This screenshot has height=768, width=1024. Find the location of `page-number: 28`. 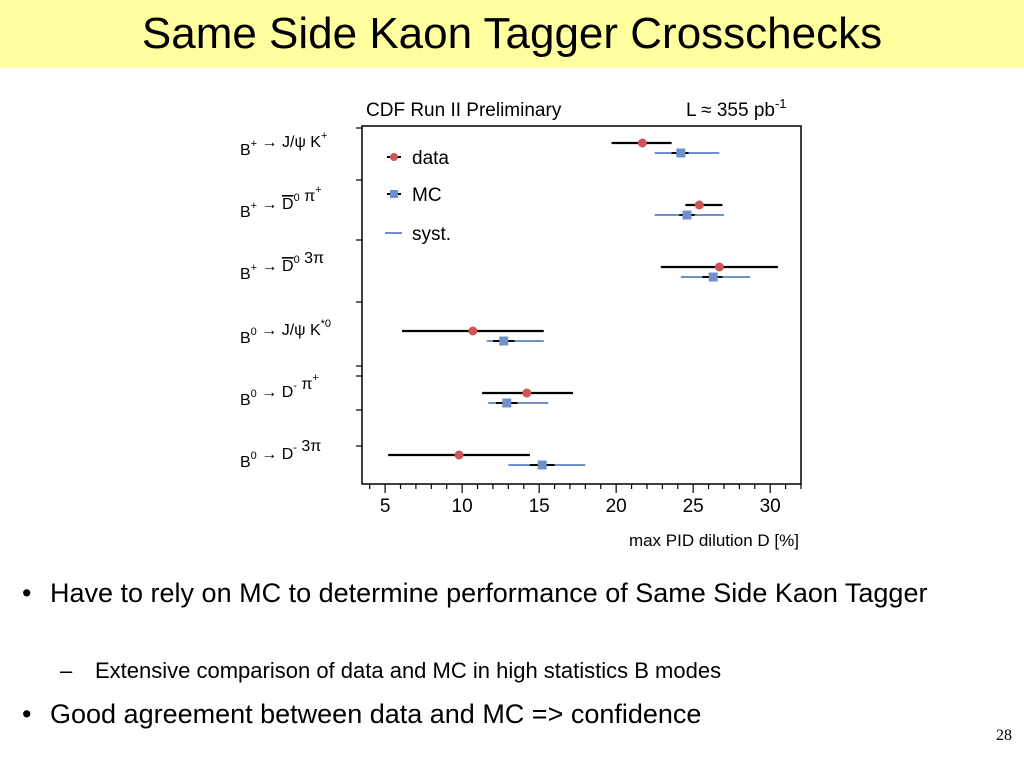

page-number: 28 is located at coordinates (1004, 735).